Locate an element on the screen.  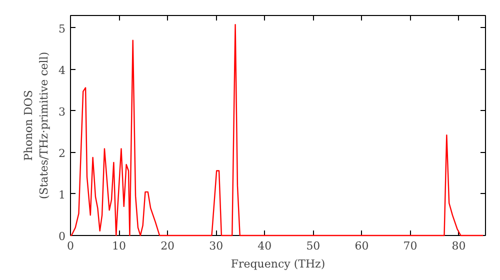
x-tick-label: 80 is located at coordinates (459, 246).